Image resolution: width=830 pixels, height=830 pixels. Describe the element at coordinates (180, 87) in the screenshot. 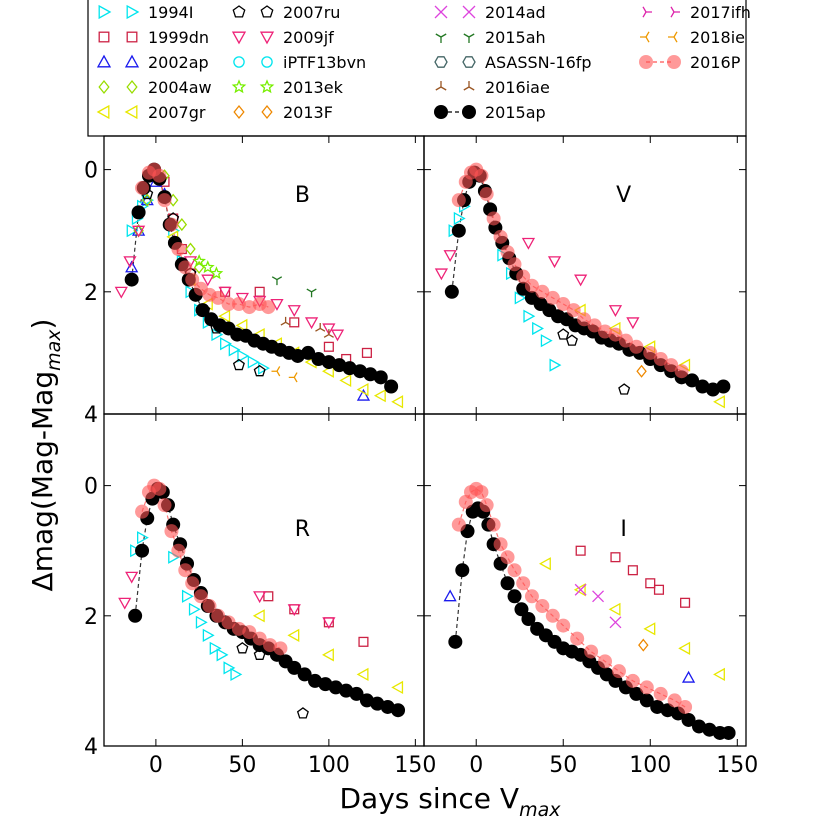

I see `legend-label: 2004aw` at that location.